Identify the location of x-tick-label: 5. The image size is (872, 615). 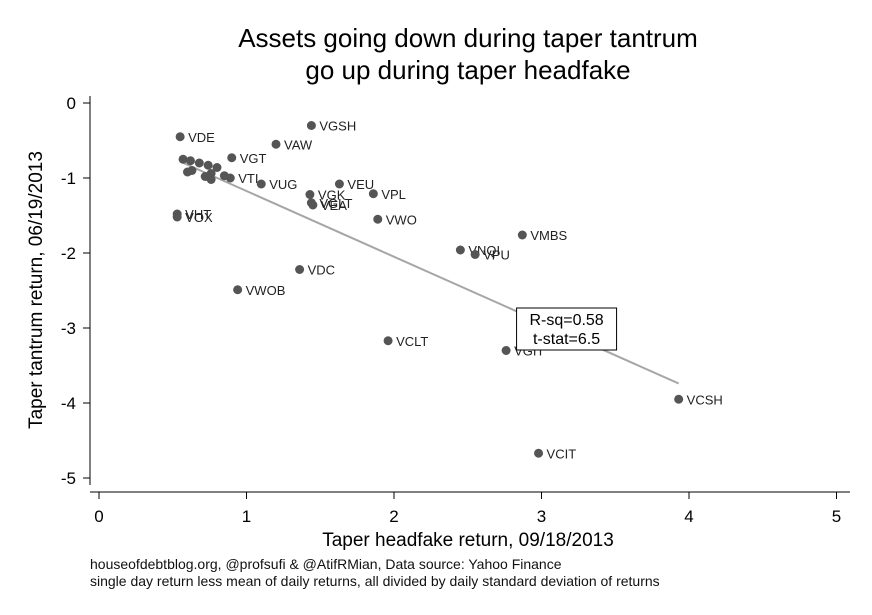
(836, 516).